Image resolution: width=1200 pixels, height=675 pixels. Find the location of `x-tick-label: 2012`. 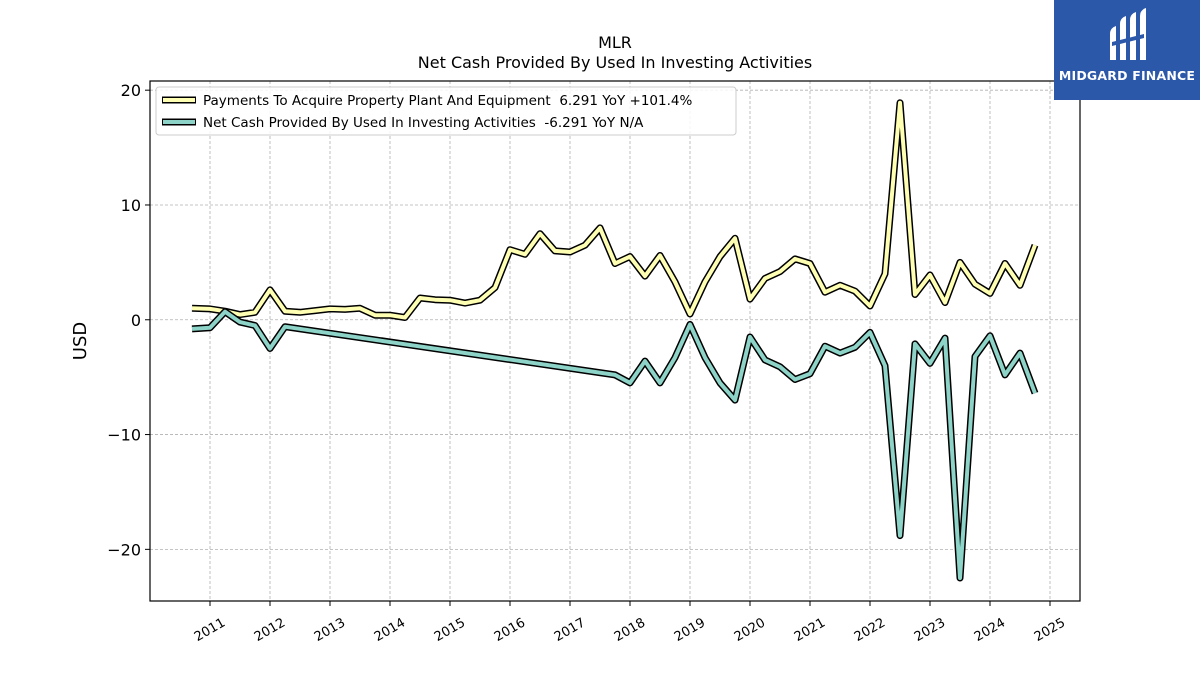

x-tick-label: 2012 is located at coordinates (270, 630).